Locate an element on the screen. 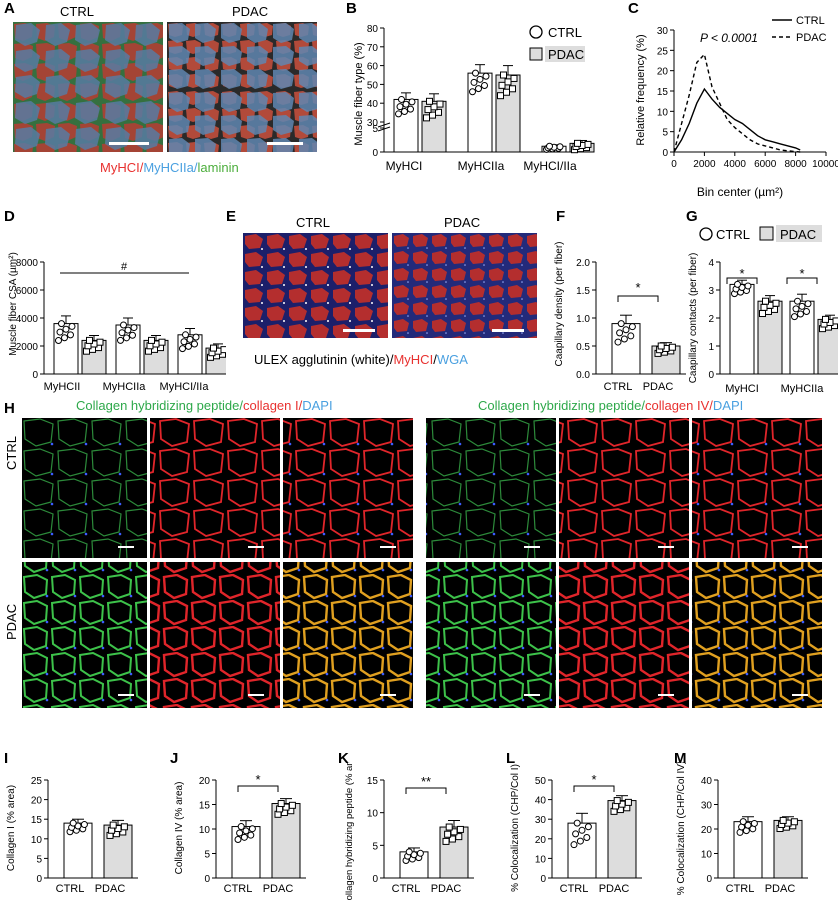 The width and height of the screenshot is (838, 900). panel-j-xlabel-0: CTRL is located at coordinates (238, 889).